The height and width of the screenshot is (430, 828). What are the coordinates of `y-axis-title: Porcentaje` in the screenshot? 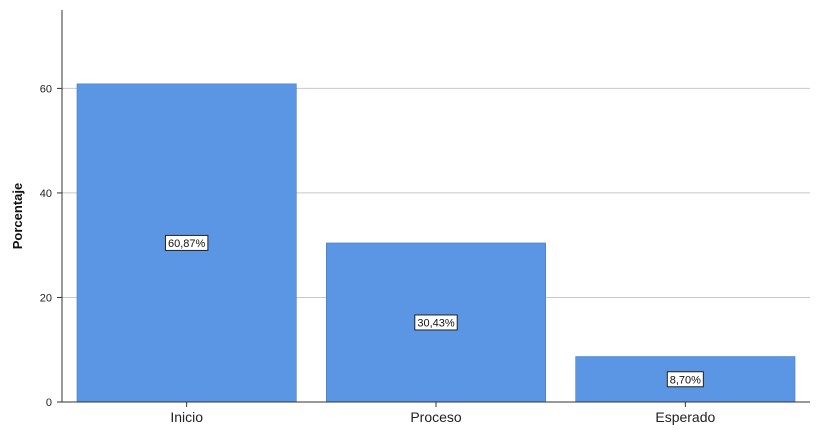 It's located at (17, 216).